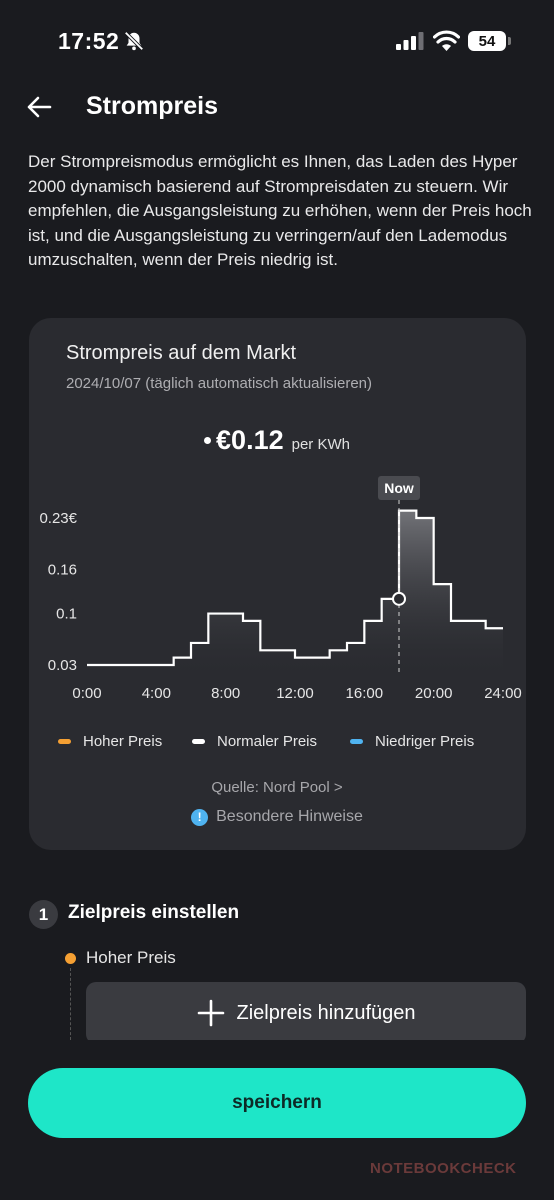  Describe the element at coordinates (43, 914) in the screenshot. I see `step-number: 1` at that location.